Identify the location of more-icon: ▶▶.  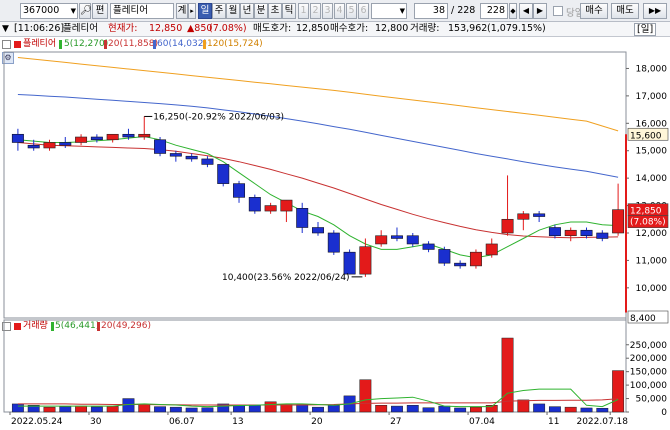
(655, 11).